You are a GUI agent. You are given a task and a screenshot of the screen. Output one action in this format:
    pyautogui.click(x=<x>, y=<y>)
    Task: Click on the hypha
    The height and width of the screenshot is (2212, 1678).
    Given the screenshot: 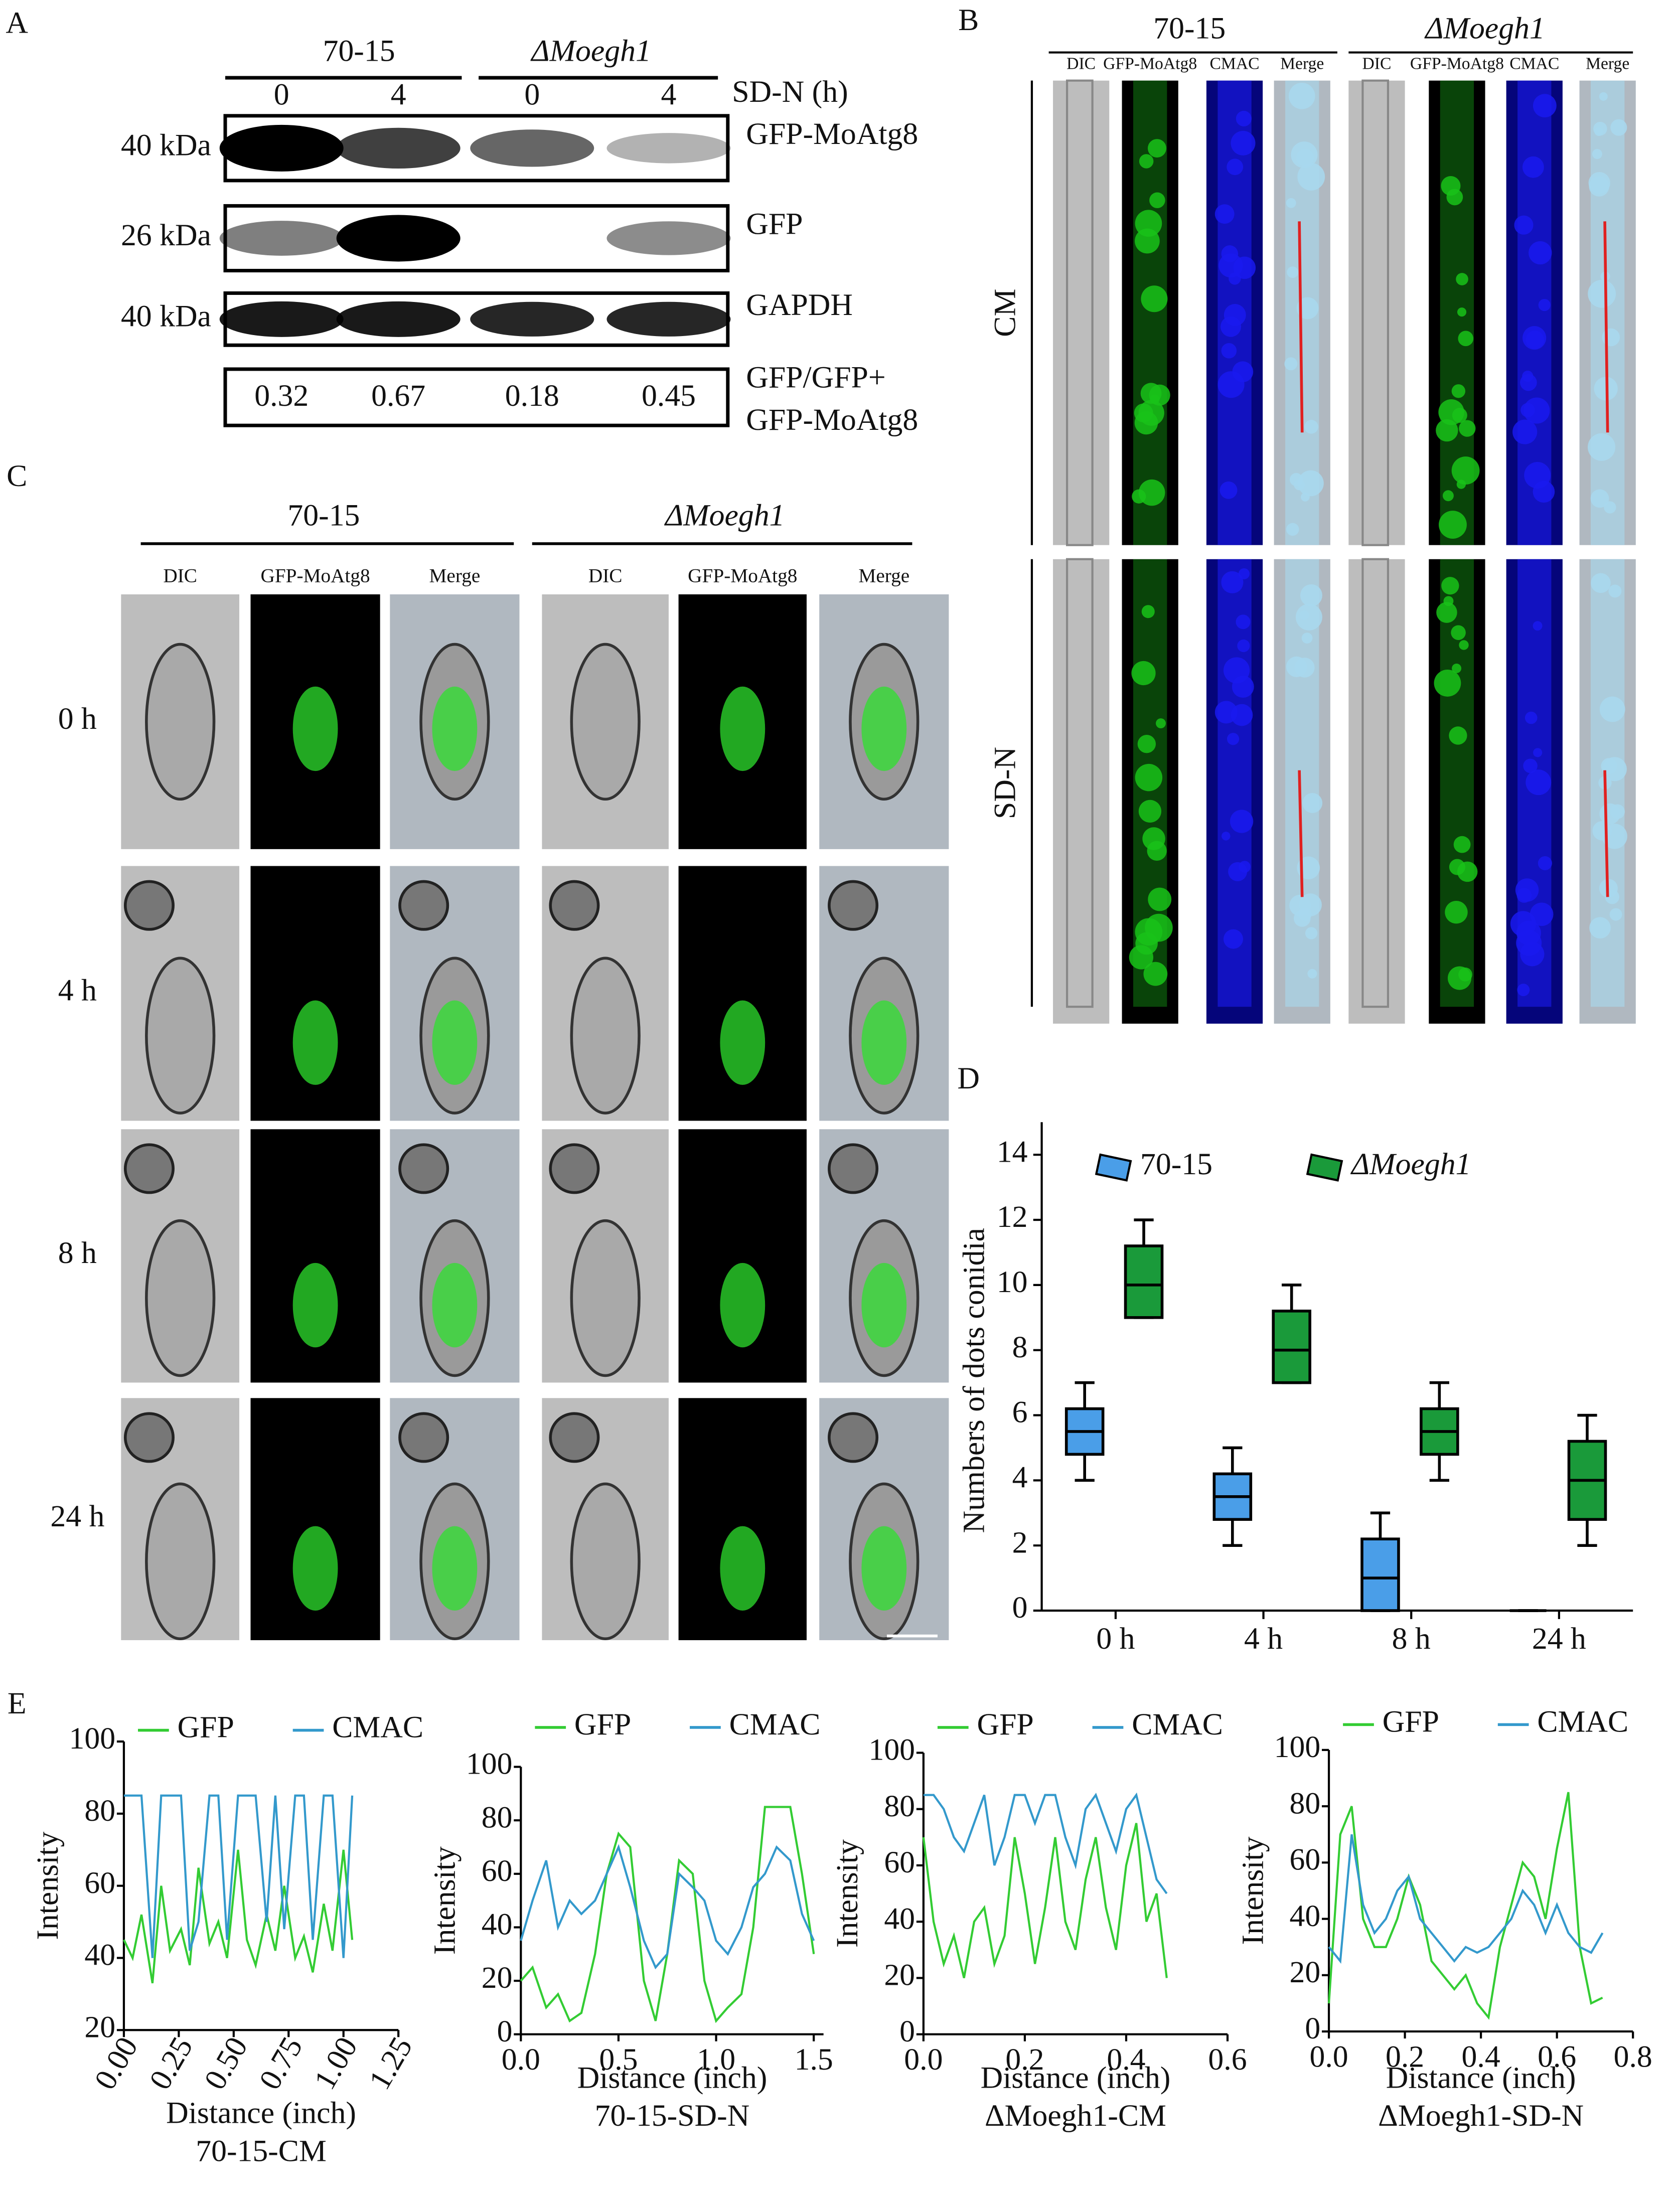 What is the action you would take?
    pyautogui.click(x=1080, y=312)
    